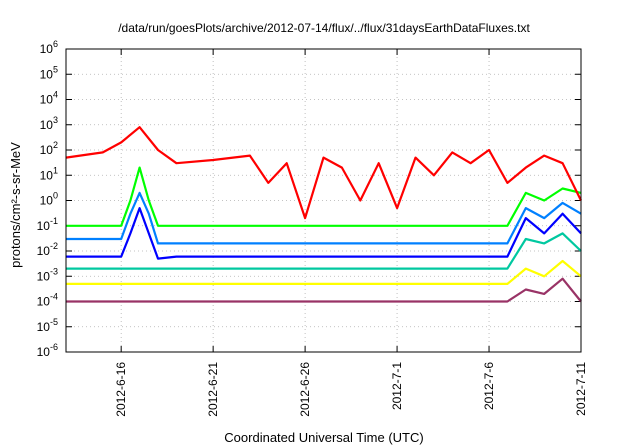  What do you see at coordinates (305, 389) in the screenshot?
I see `x-tick-label: 2012-6-26` at bounding box center [305, 389].